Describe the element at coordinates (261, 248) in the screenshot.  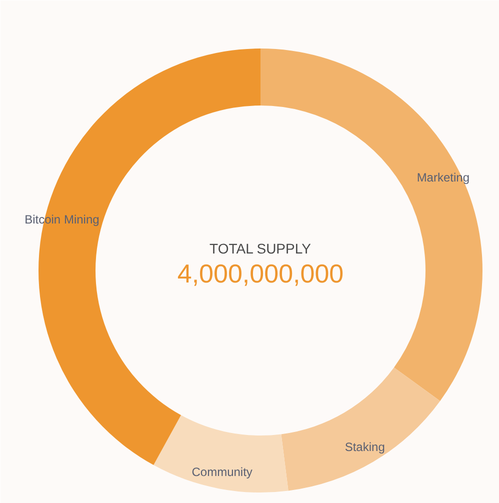
I see `text: TOTAL SUPPLY` at that location.